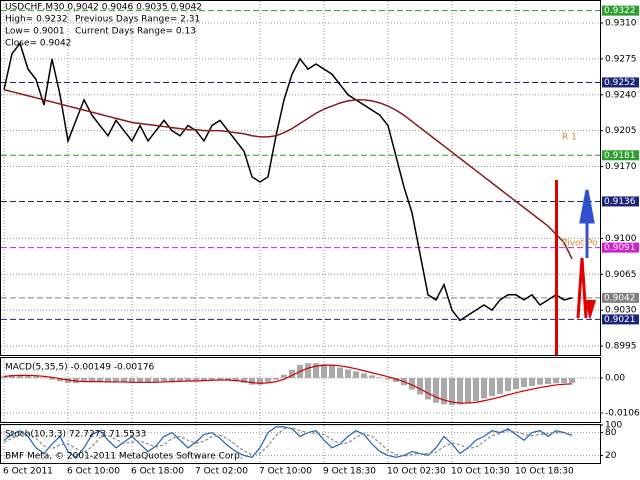 Image resolution: width=640 pixels, height=480 pixels. What do you see at coordinates (611, 456) in the screenshot?
I see `y-tick-label: 20` at bounding box center [611, 456].